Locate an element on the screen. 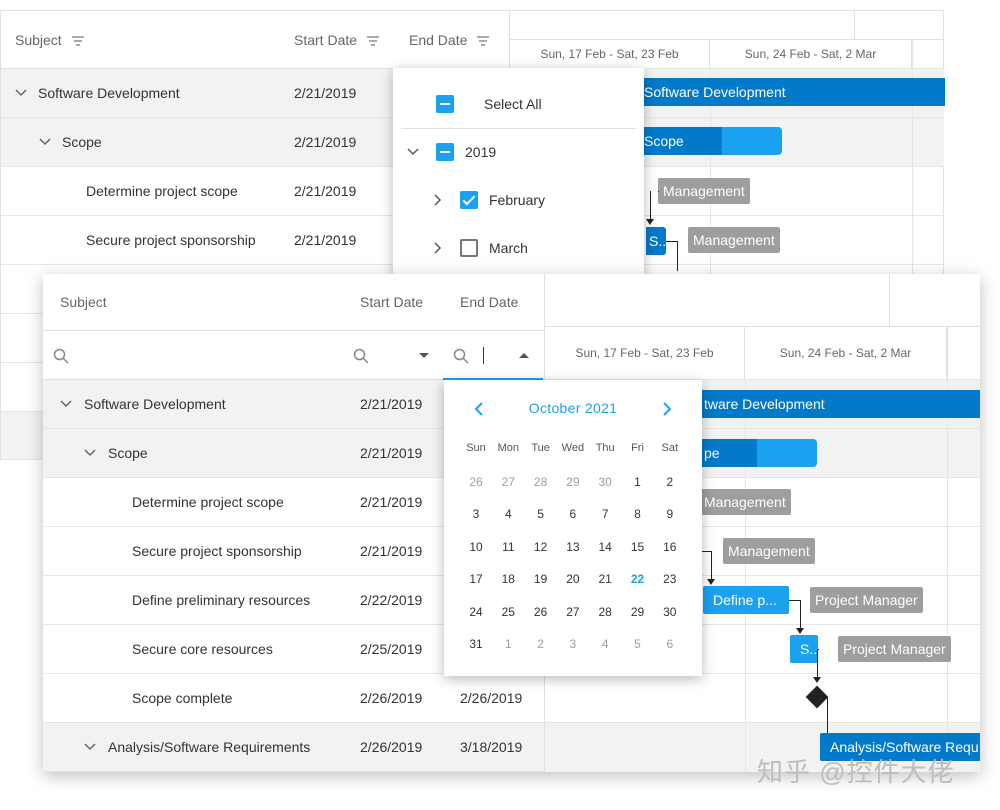  calendar-day: 22 is located at coordinates (637, 579).